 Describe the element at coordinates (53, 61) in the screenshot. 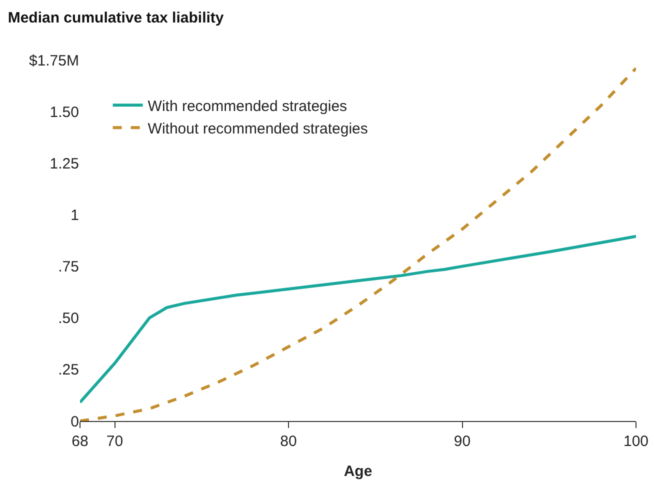

I see `y-tick-label: $1.75M` at that location.